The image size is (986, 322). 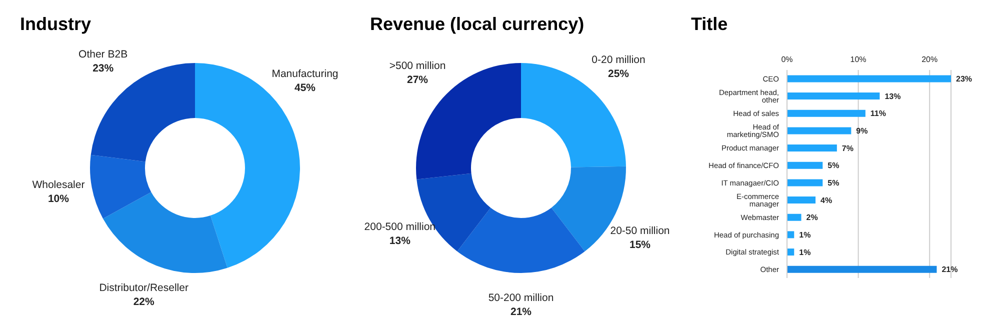 What do you see at coordinates (59, 185) in the screenshot?
I see `slice-label: Wholesaler` at bounding box center [59, 185].